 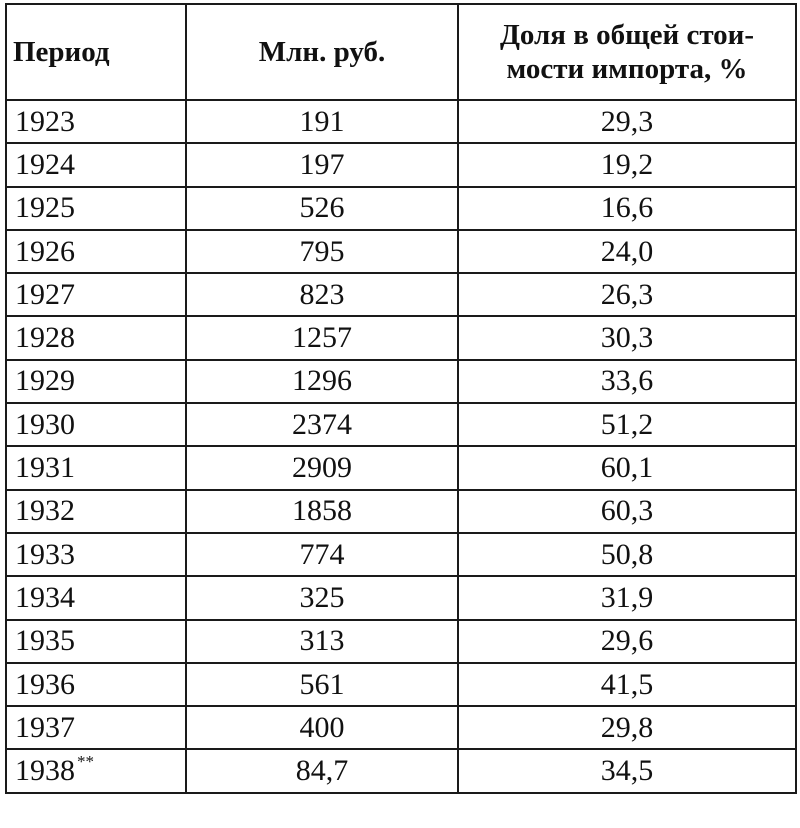 What do you see at coordinates (627, 554) in the screenshot?
I see `cell-import-share: 50,8` at bounding box center [627, 554].